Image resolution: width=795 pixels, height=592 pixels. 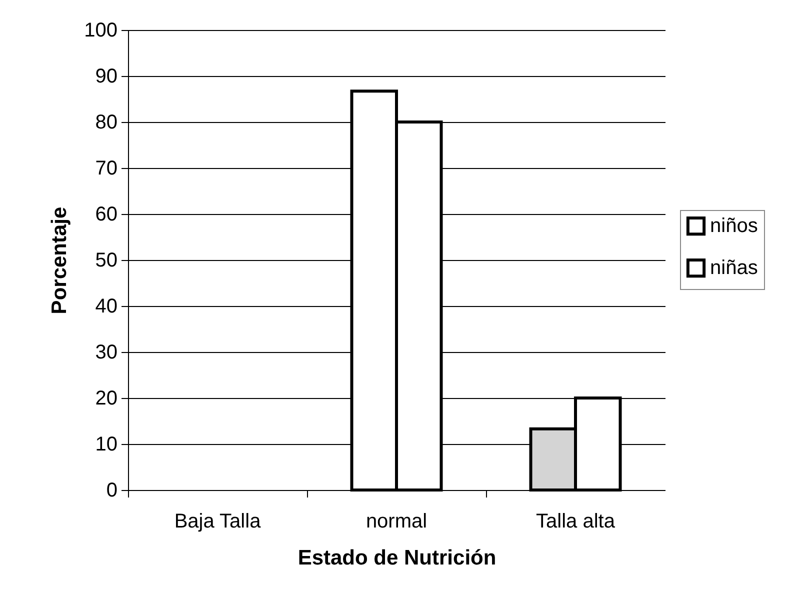 What do you see at coordinates (397, 558) in the screenshot?
I see `x-axis-title: Estado de Nutrición` at bounding box center [397, 558].